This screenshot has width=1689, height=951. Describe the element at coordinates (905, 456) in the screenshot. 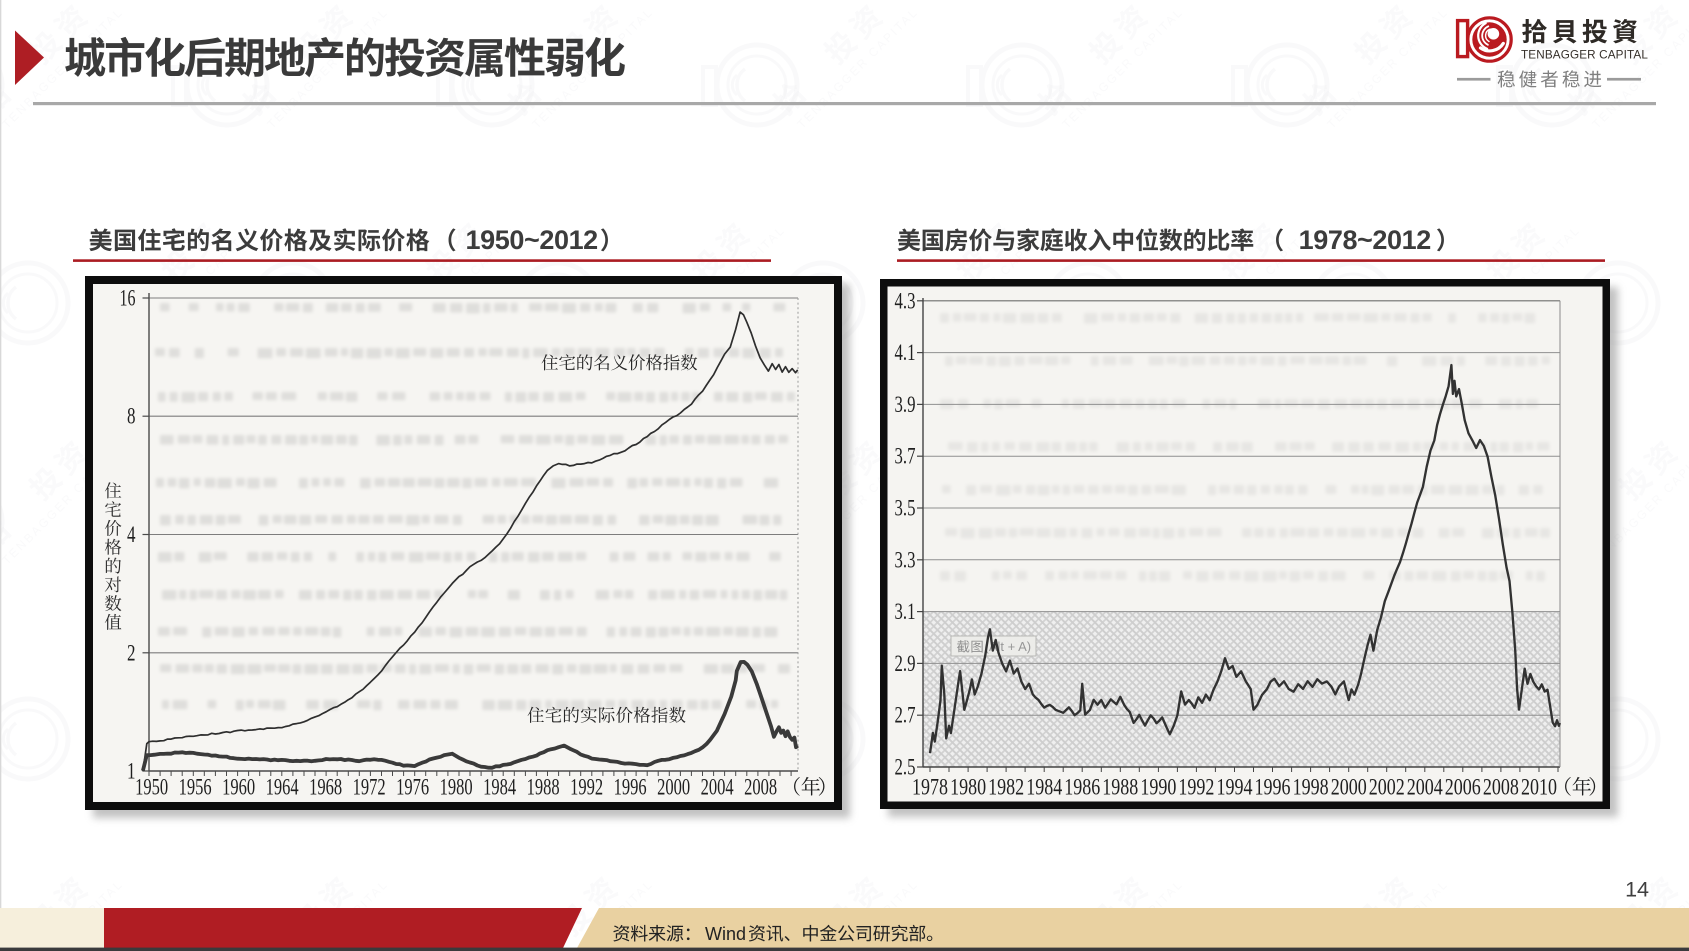

I see `svg-text: 3.7` at that location.